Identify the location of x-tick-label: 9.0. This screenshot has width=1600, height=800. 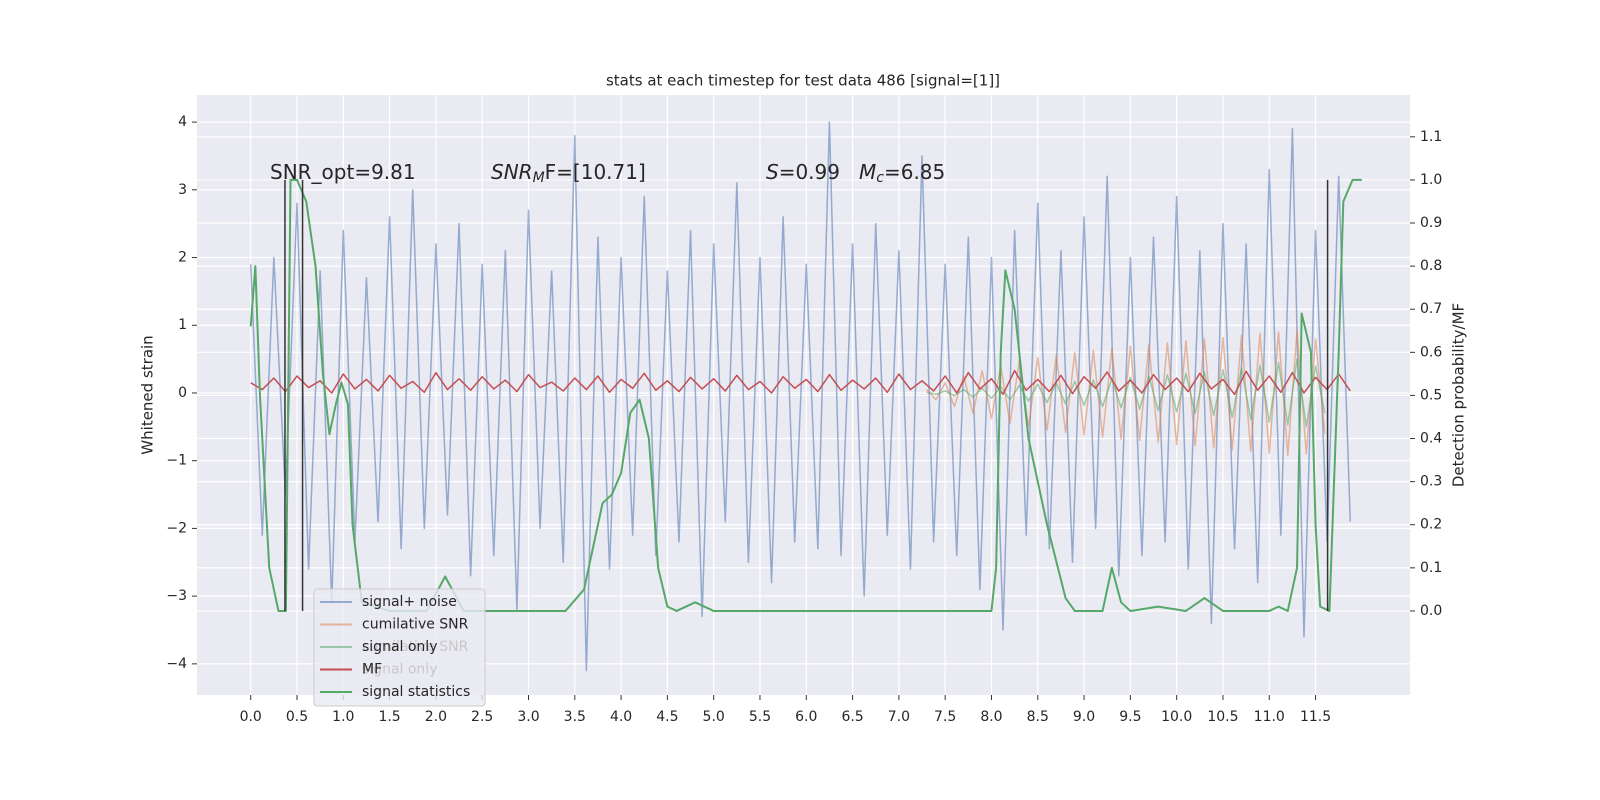
(1084, 717).